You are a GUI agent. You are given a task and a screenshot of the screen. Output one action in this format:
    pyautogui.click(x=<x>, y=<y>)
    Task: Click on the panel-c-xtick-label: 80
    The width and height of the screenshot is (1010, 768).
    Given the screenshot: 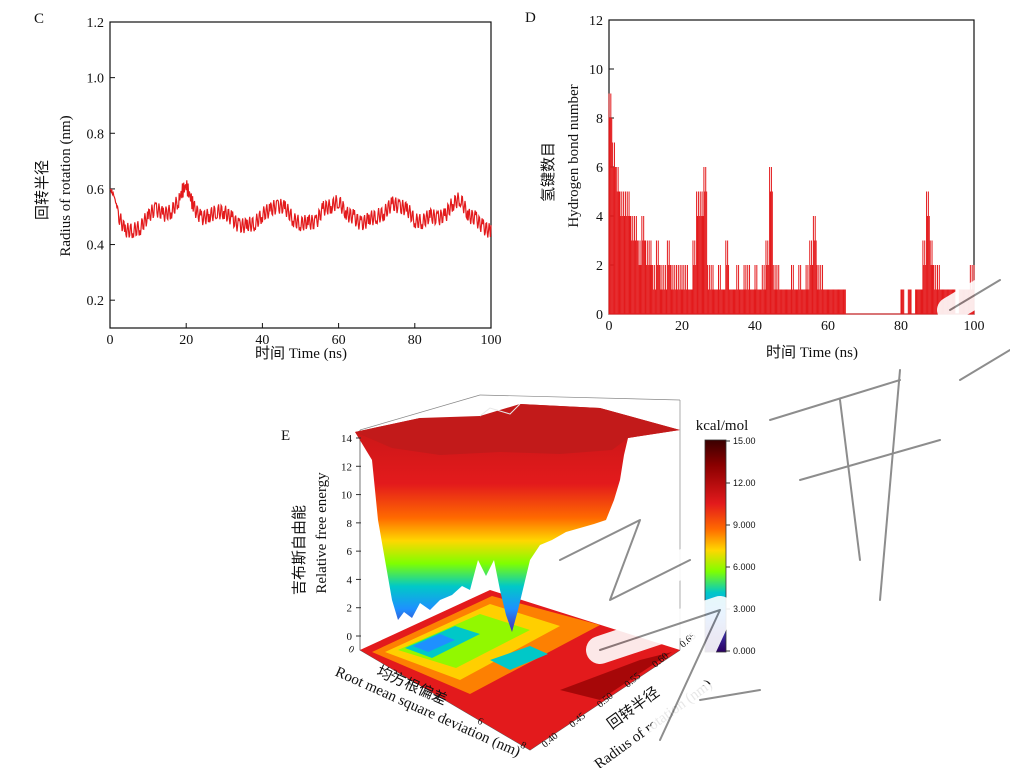 What is the action you would take?
    pyautogui.click(x=415, y=340)
    